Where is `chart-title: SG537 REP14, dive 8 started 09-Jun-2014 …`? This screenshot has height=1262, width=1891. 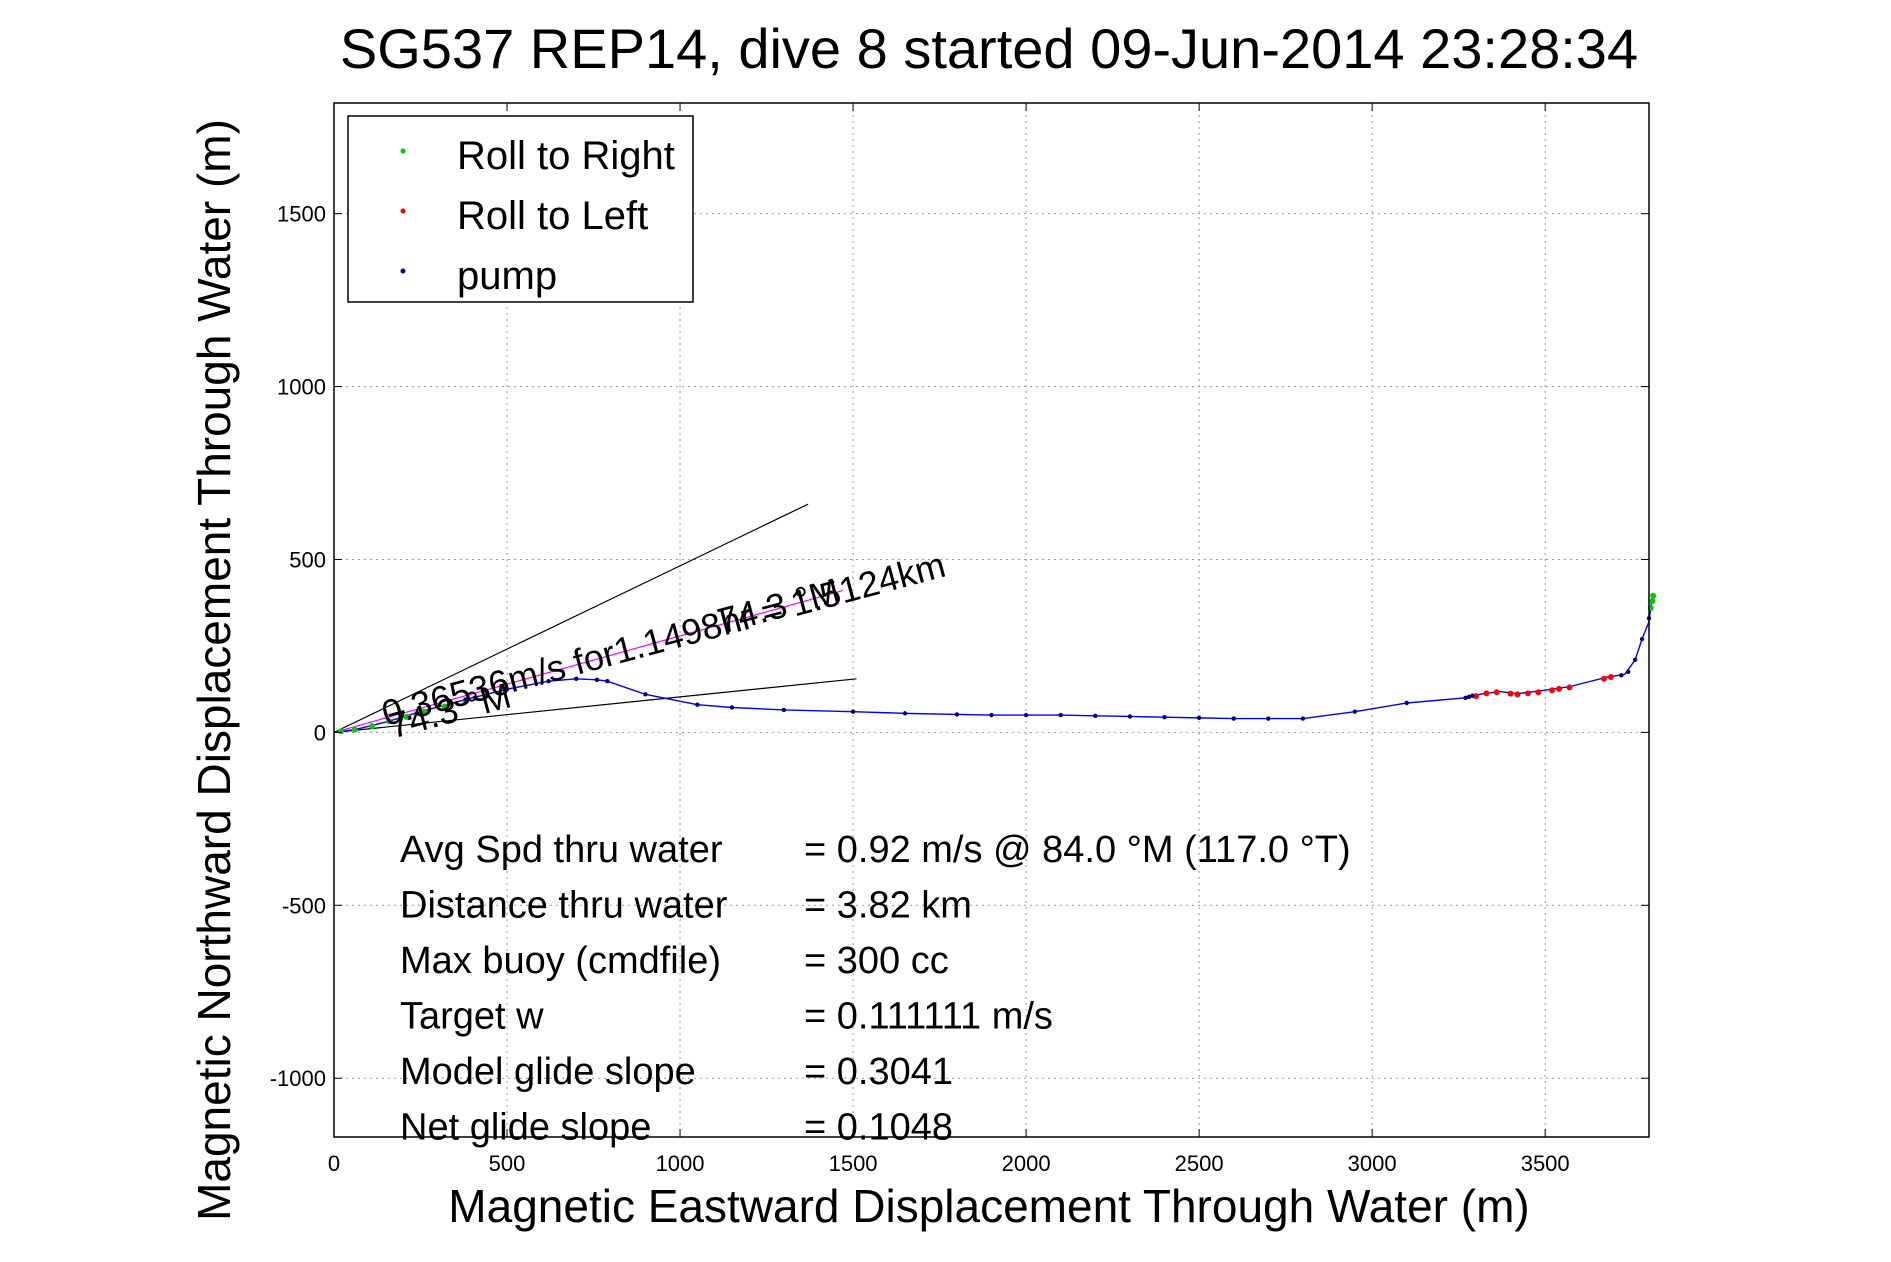
chart-title: SG537 REP14, dive 8 started 09-Jun-2014 … is located at coordinates (989, 48).